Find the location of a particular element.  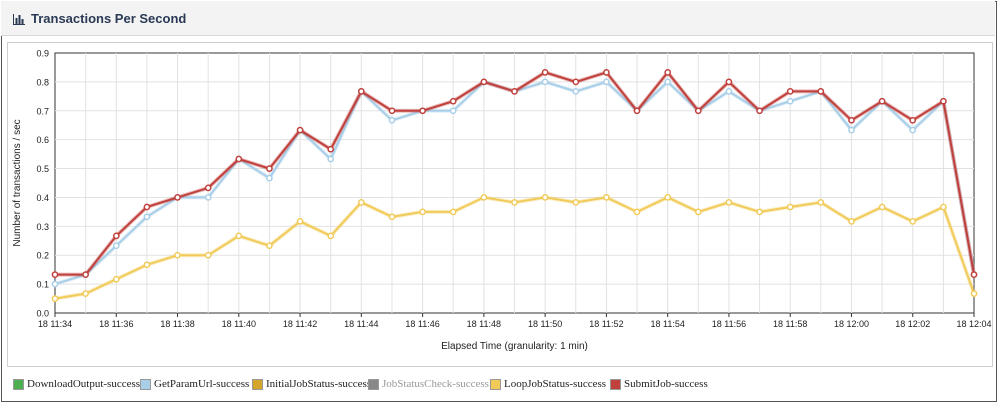

legend-label: LoopJobStatus-success is located at coordinates (555, 384).